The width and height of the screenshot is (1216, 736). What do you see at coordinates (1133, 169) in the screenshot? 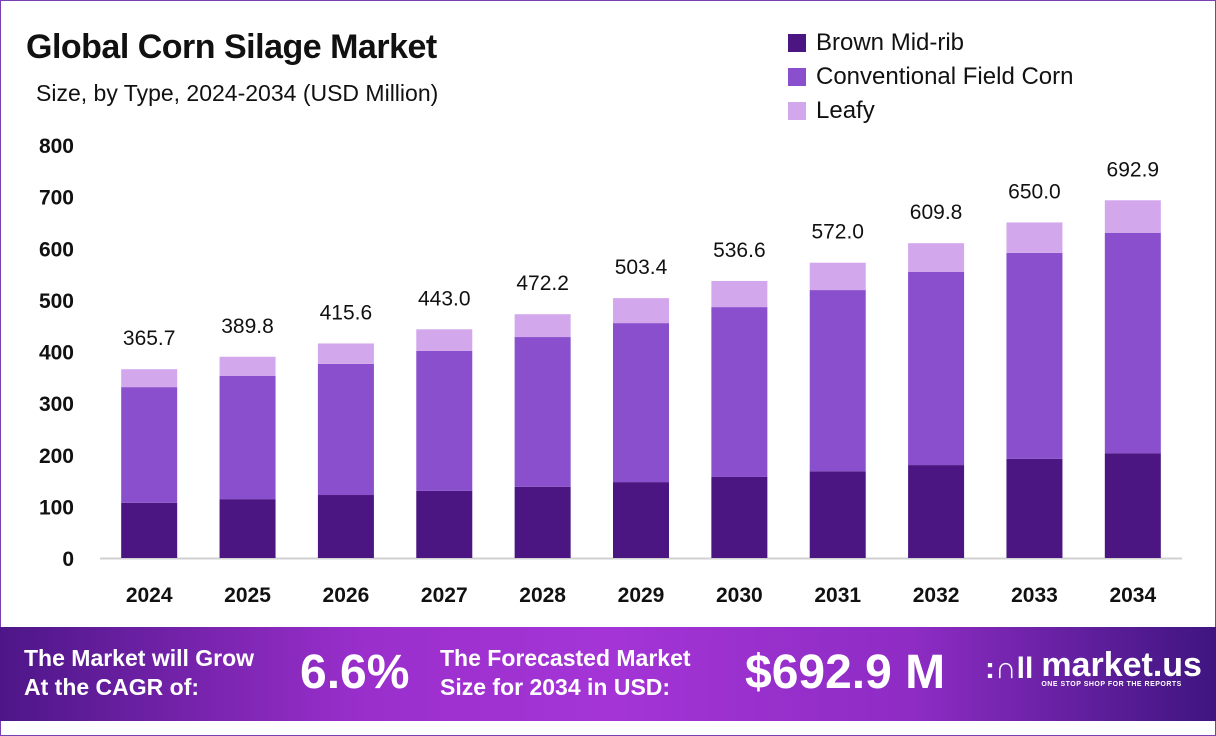
I see `bar-total-label: 692.9` at bounding box center [1133, 169].